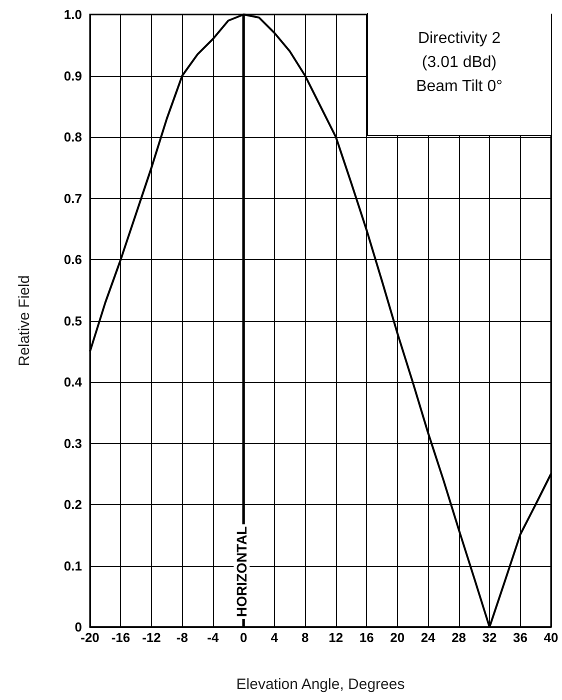  I want to click on x-tick-label: 24, so click(428, 637).